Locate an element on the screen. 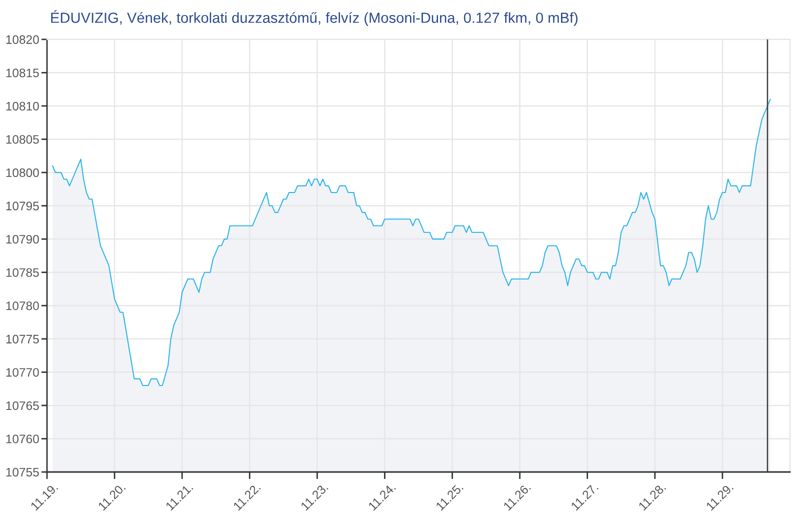  y-tick-label: 10805 is located at coordinates (22, 139).